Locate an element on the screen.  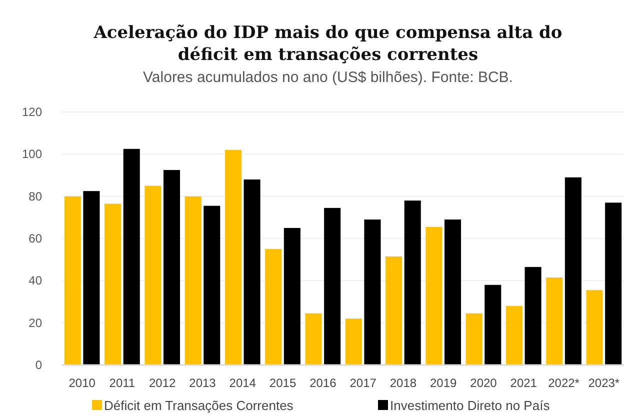
chart-title: Aceleração do IDP mais do que compensa alta do déficit em transações correntes is located at coordinates (327, 44).